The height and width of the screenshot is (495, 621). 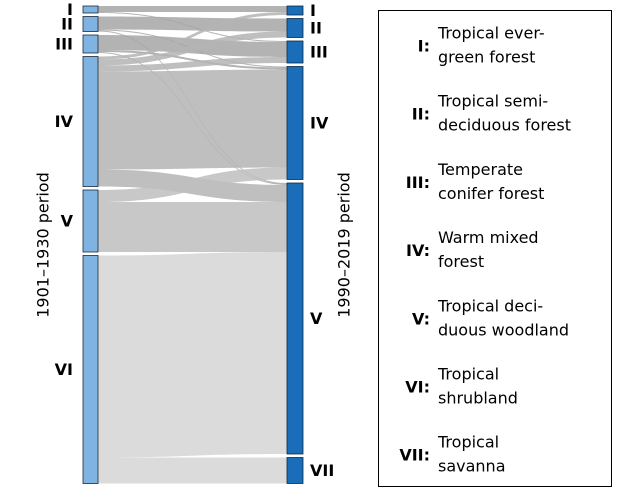 I want to click on legend-text: Tropical deci-, so click(x=490, y=305).